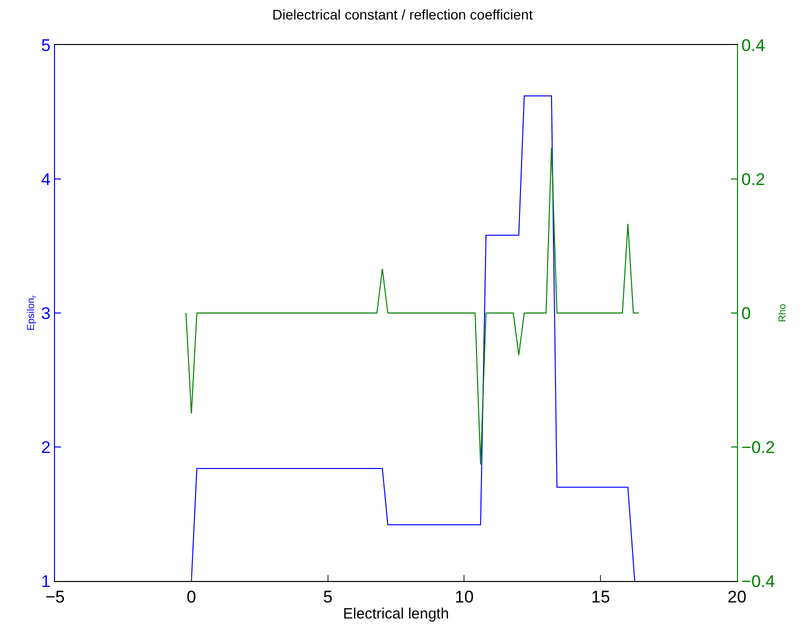 This screenshot has height=635, width=805. Describe the element at coordinates (464, 596) in the screenshot. I see `x-tick-label: 10` at that location.